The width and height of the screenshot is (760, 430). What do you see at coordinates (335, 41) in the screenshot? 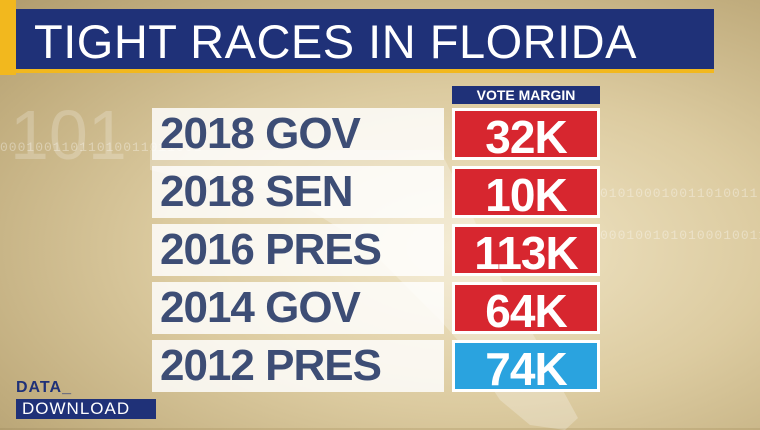
I see `page-title: TIGHT RACES IN FLORIDA` at bounding box center [335, 41].